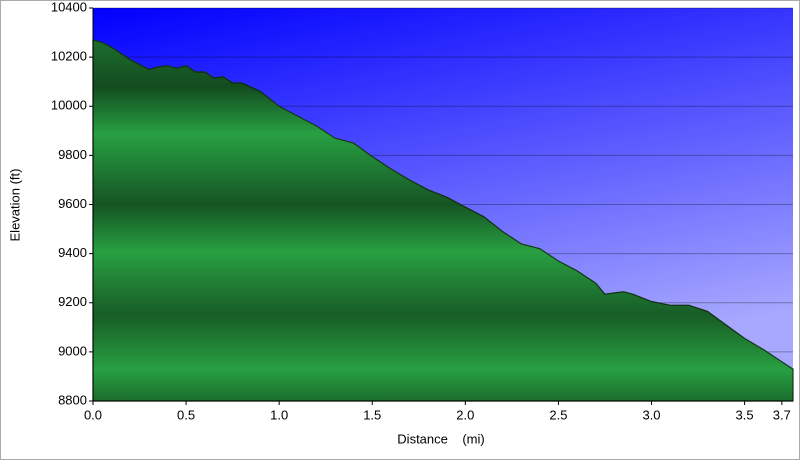 The image size is (800, 465). What do you see at coordinates (745, 414) in the screenshot?
I see `x-tick-label: 3.5` at bounding box center [745, 414].